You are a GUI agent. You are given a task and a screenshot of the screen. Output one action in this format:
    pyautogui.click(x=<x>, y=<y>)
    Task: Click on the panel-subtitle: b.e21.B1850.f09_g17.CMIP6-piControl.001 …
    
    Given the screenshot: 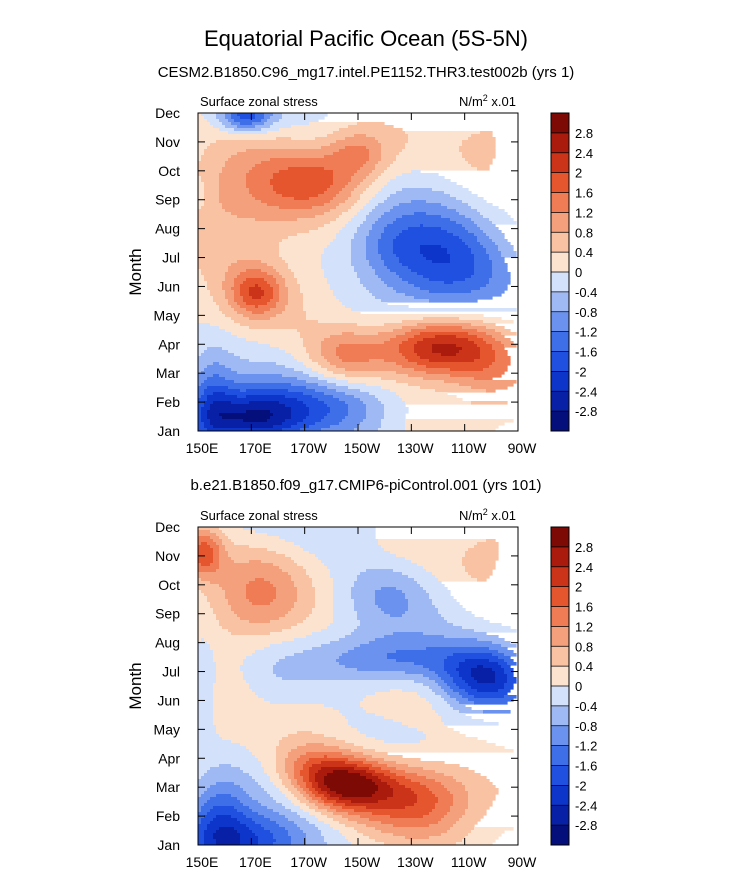 What is the action you would take?
    pyautogui.click(x=365, y=485)
    